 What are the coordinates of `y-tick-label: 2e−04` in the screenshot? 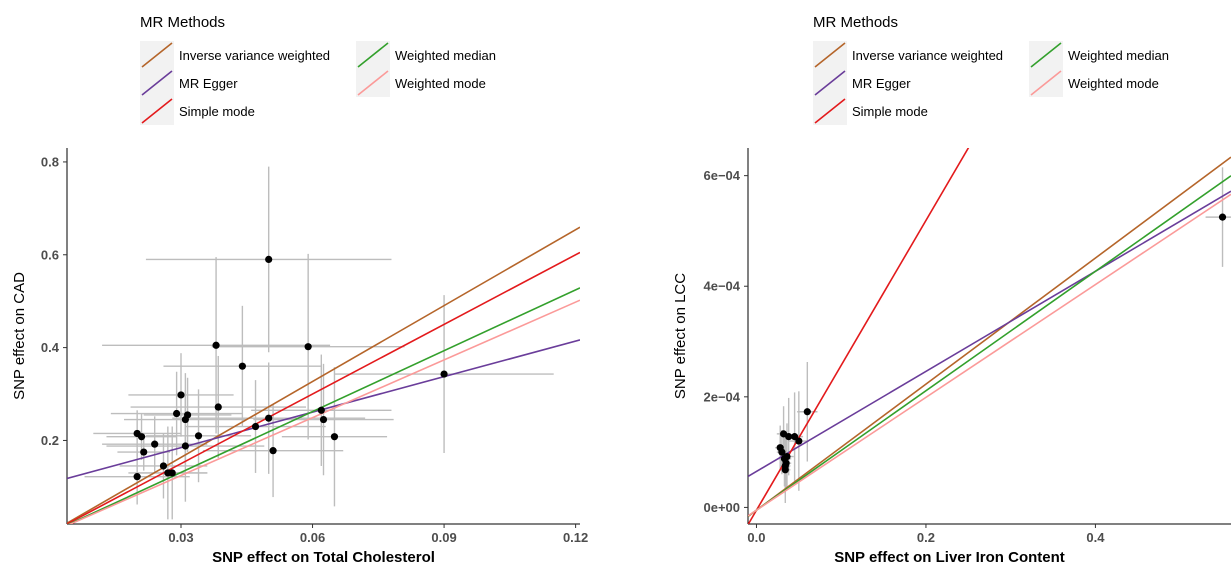 It's located at (721, 396).